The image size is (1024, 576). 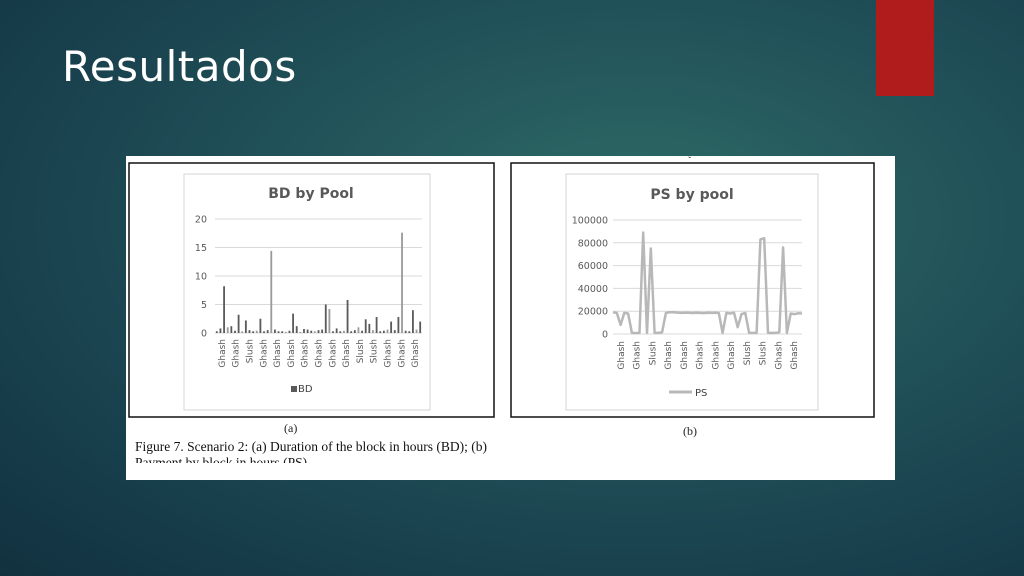 I want to click on ps-y-tick-label: 60000, so click(x=593, y=266).